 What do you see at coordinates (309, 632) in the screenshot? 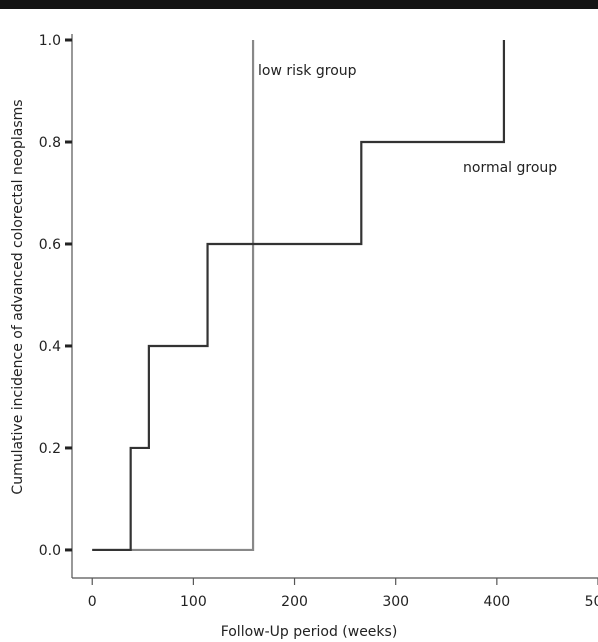
I see `x-axis-title: Follow-Up period (weeks)` at bounding box center [309, 632].